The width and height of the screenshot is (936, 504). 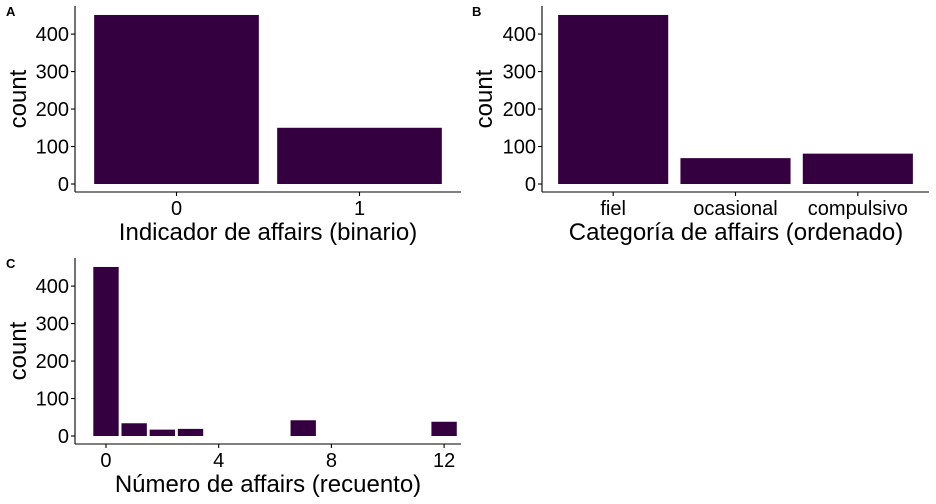 I want to click on panel-c-y-tick-label: 200, so click(x=52, y=362).